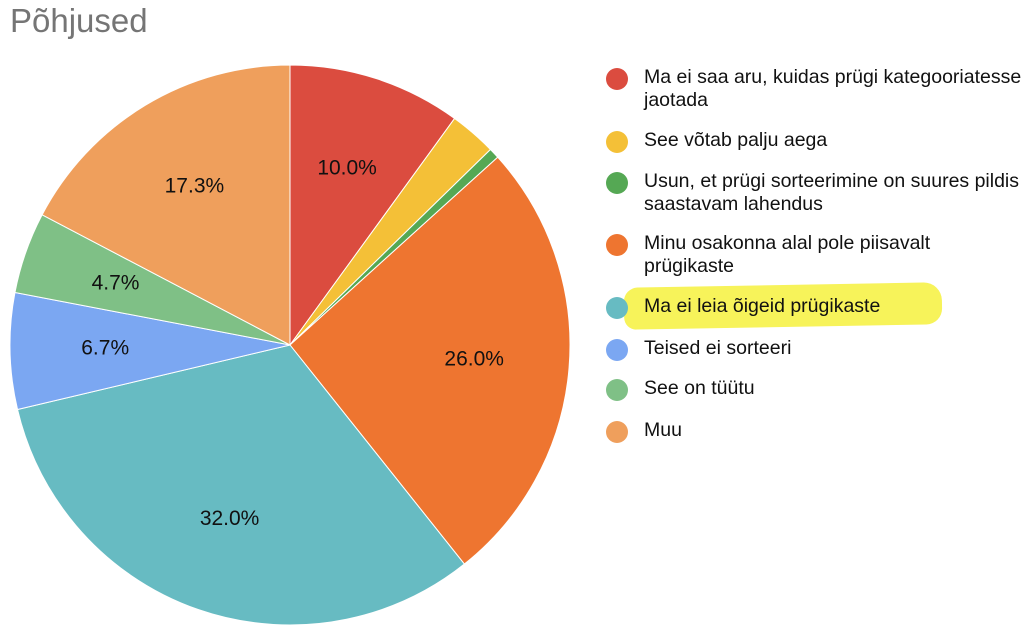  I want to click on legend-label-4: Ma ei leia õigeid prügikaste, so click(834, 306).